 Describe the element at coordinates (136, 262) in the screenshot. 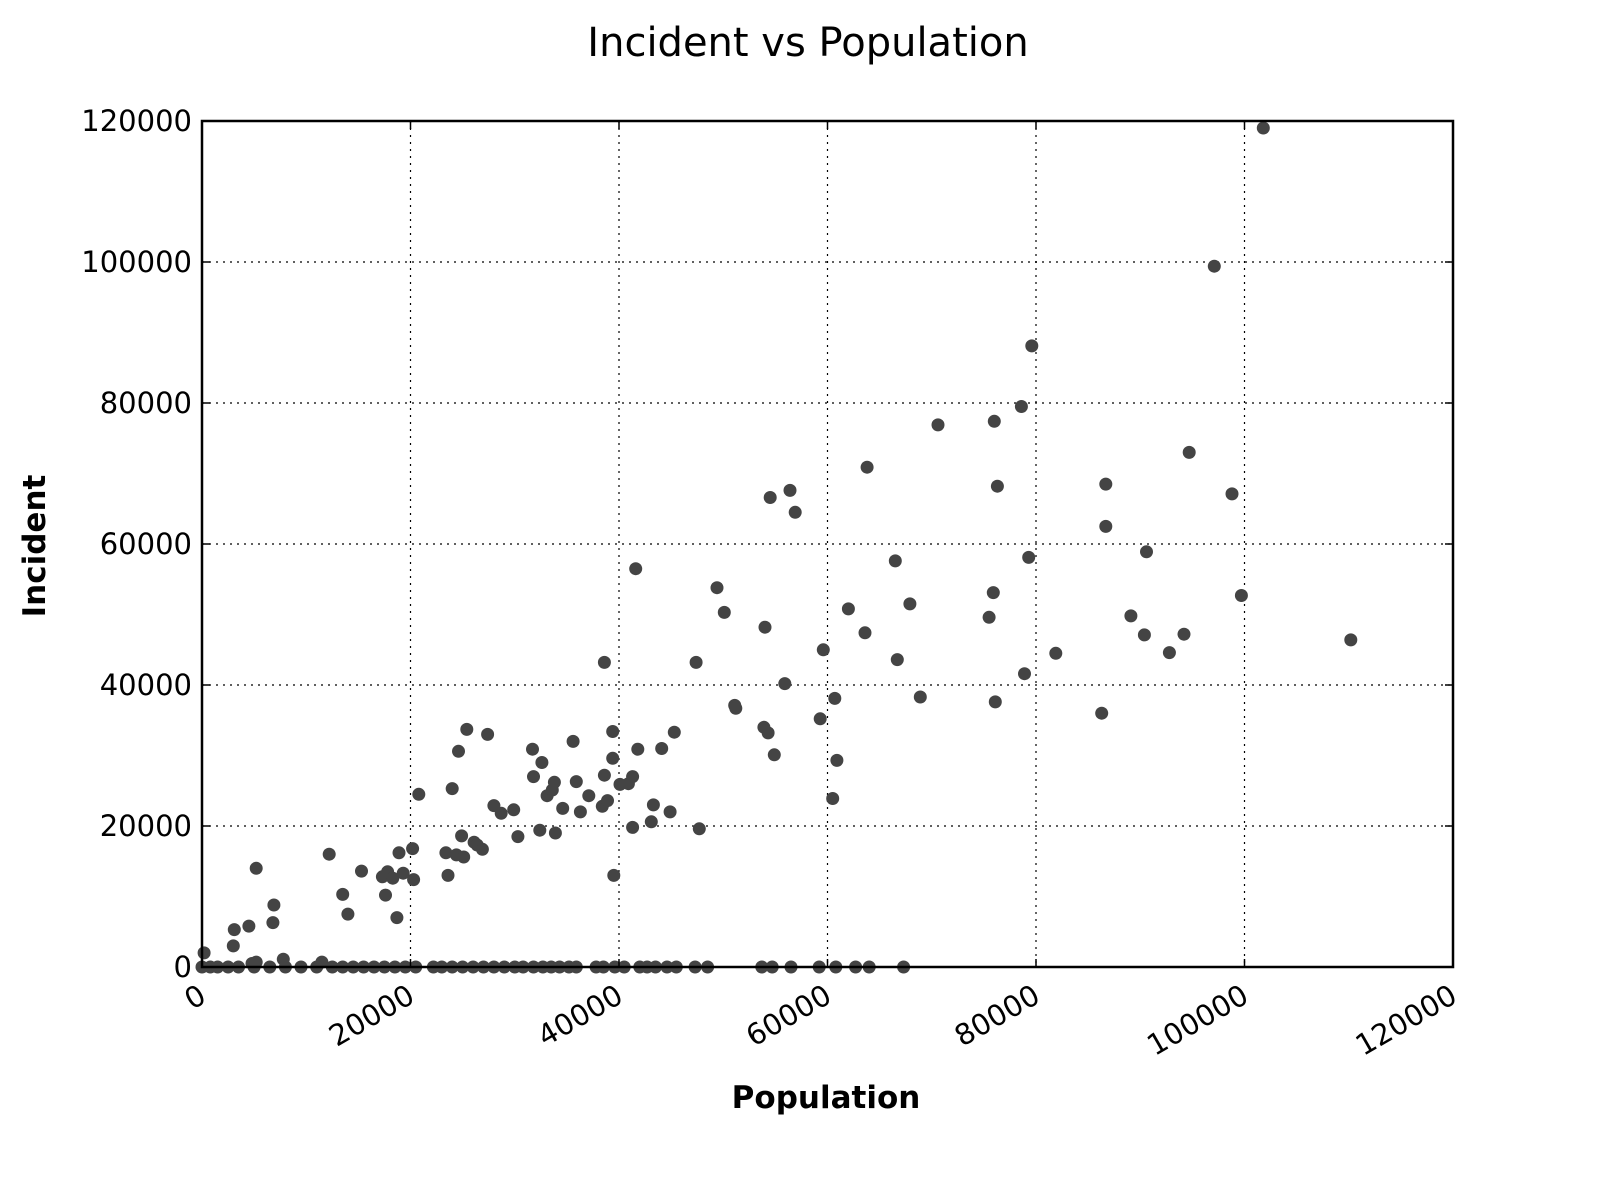

I see `y-tick-label: 100000` at that location.